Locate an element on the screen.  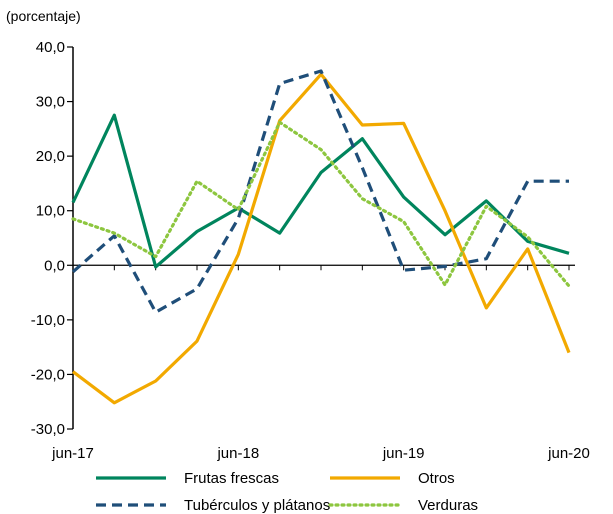
y-tick-label: 20,0 is located at coordinates (50, 156).